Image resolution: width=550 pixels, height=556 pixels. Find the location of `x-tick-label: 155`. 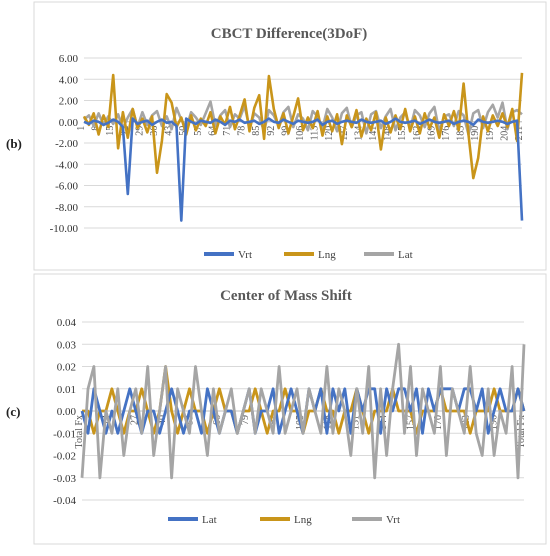

x-tick-label: 155 is located at coordinates (402, 133).